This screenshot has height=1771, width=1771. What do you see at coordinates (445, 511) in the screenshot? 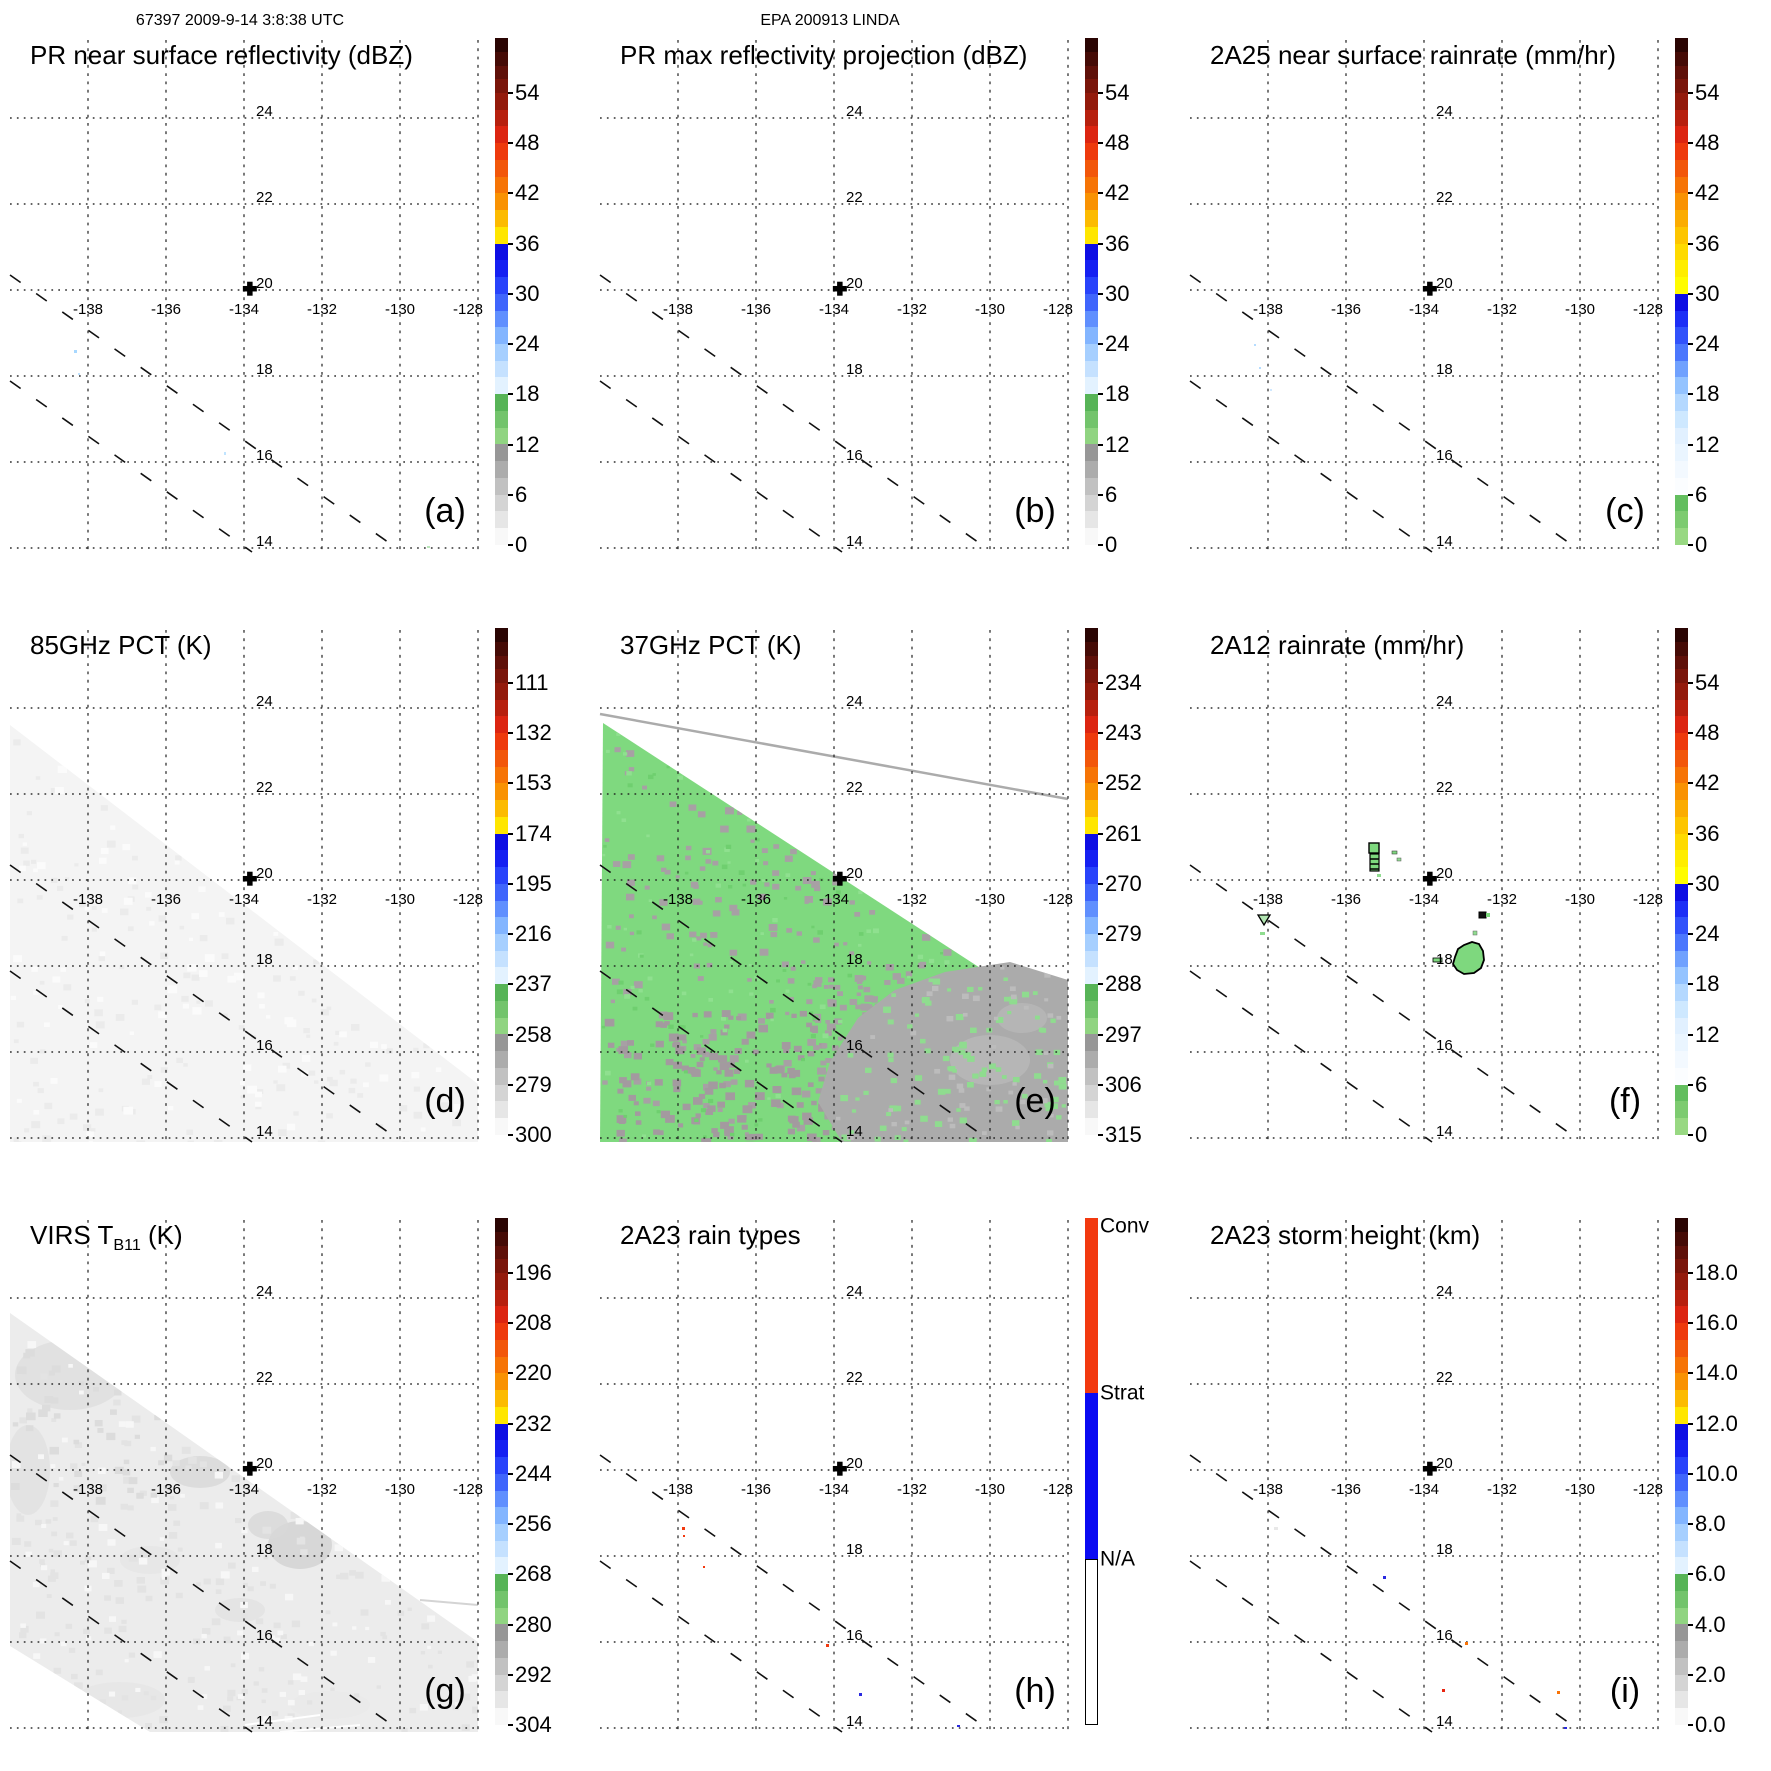
I see `panel-letter: (a)` at bounding box center [445, 511].